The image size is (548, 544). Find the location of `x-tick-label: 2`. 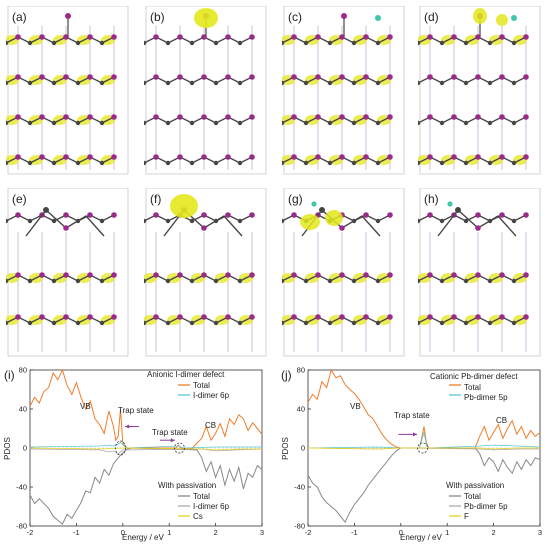

x-tick-label: 2 is located at coordinates (494, 532).